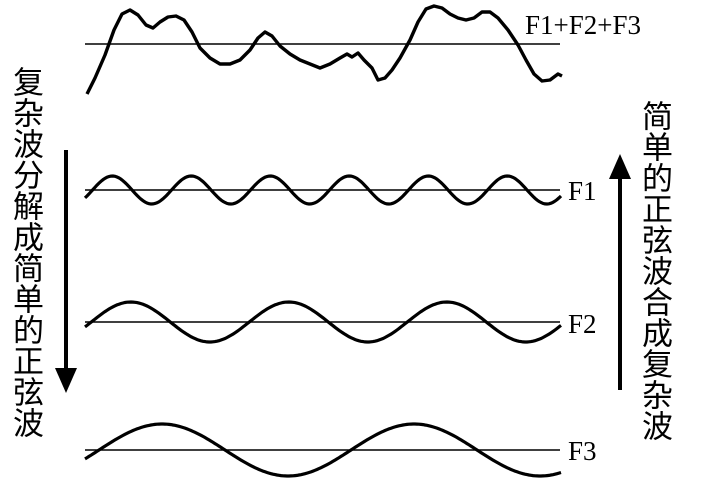  What do you see at coordinates (324, 49) in the screenshot?
I see `wave-sum` at bounding box center [324, 49].